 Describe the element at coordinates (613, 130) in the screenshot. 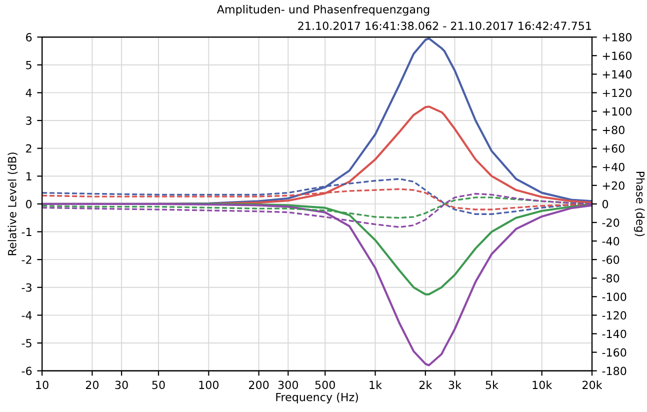

I see `y2-tick-label: +80` at that location.